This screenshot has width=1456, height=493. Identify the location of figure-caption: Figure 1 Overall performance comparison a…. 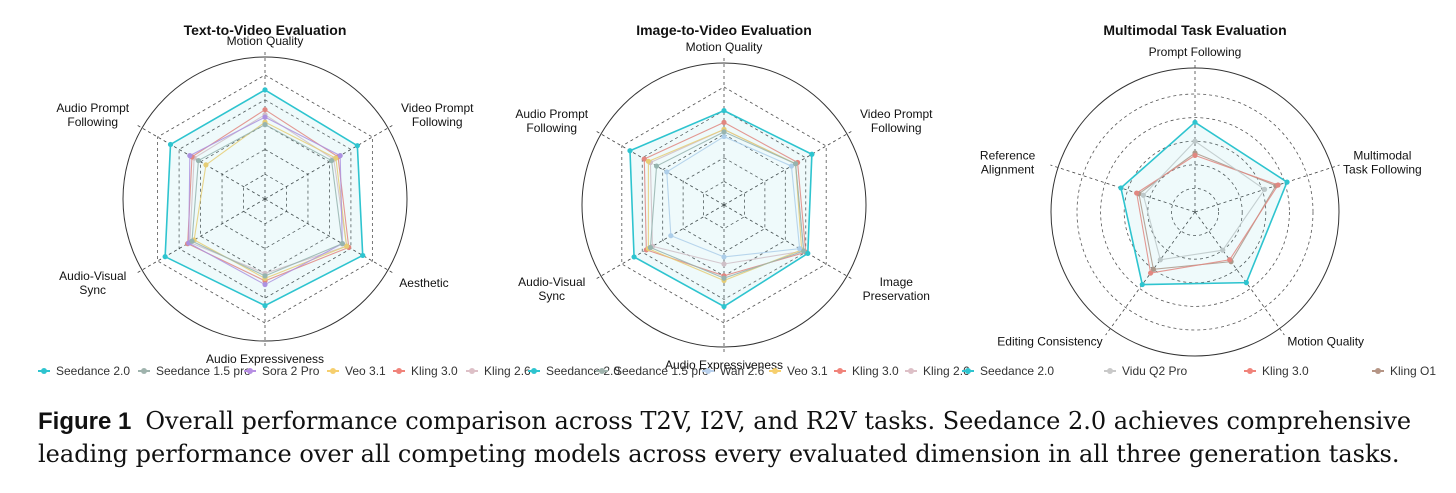
(738, 438).